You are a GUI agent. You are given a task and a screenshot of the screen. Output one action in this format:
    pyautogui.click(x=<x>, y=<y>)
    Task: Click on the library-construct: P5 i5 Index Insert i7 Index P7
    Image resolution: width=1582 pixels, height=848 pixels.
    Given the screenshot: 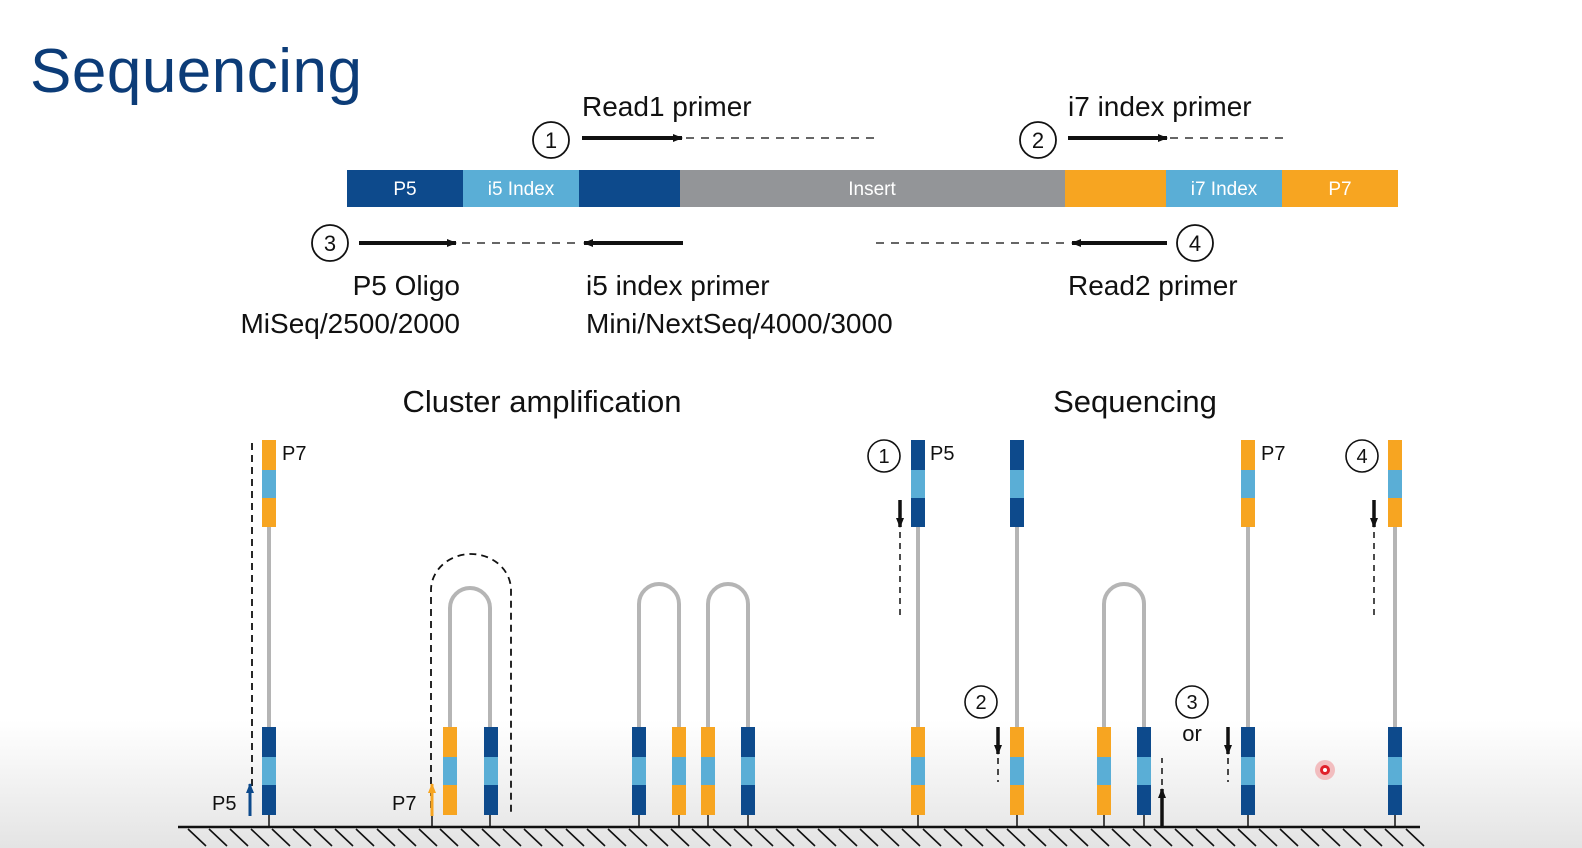 What is the action you would take?
    pyautogui.click(x=872, y=188)
    